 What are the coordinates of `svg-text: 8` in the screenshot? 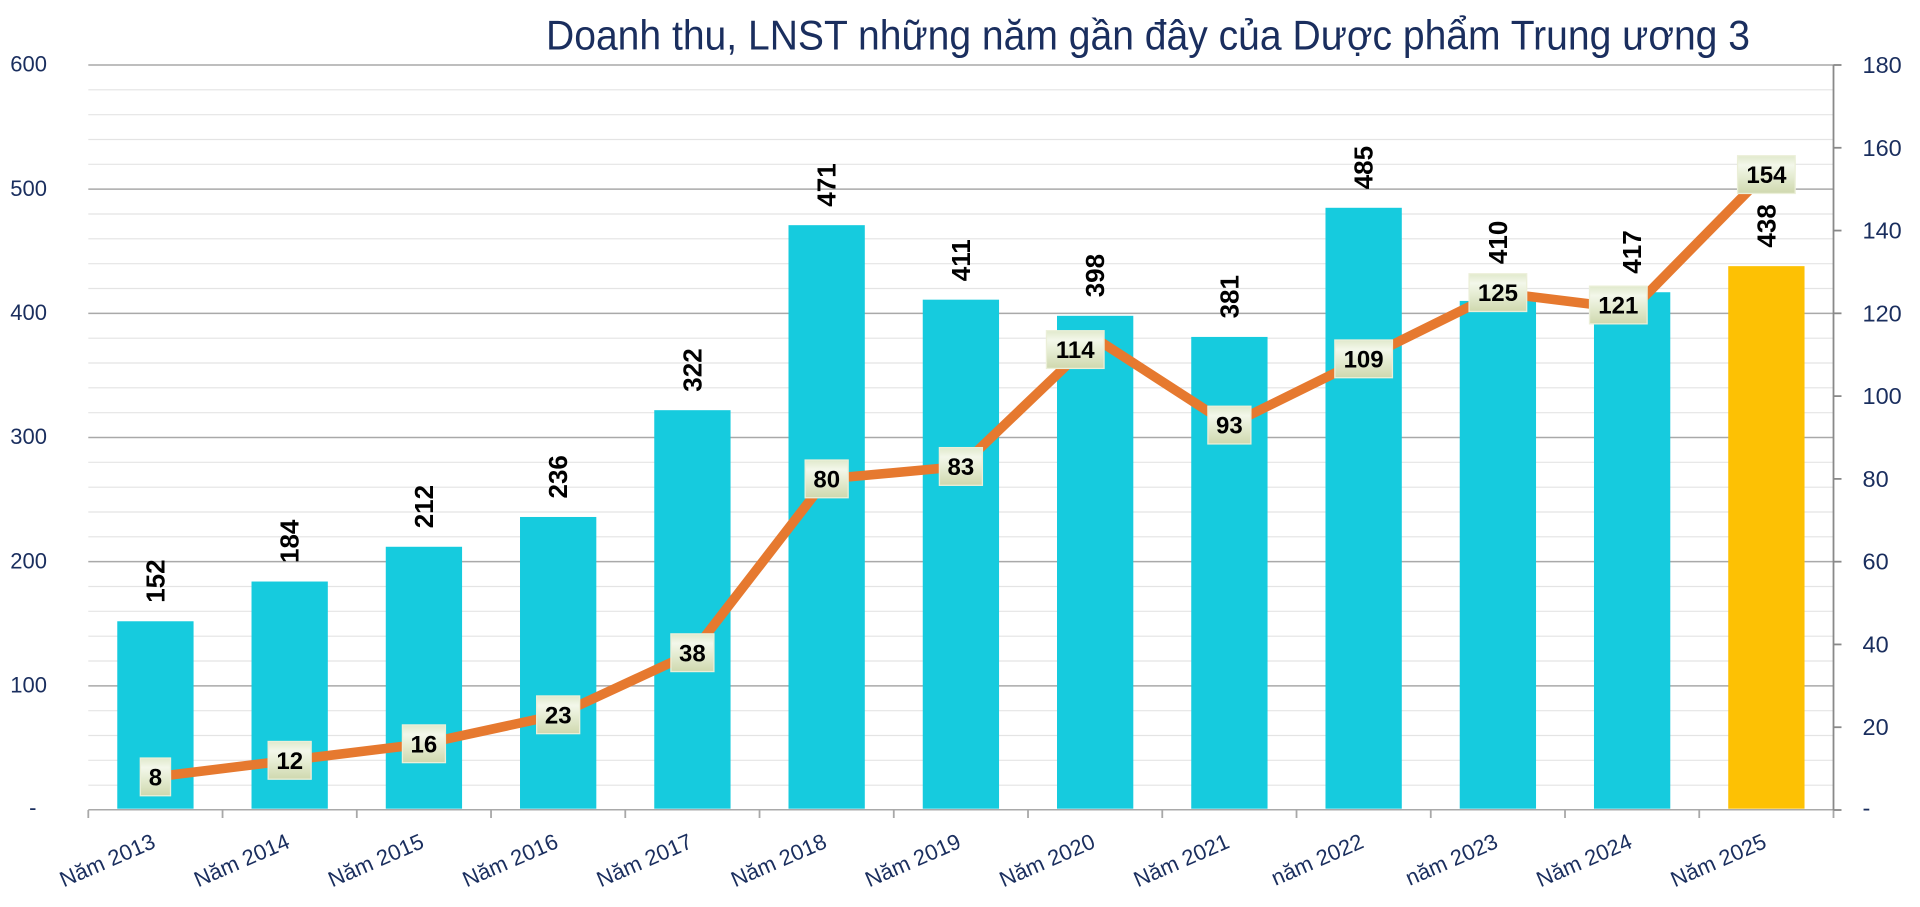 It's located at (155, 778).